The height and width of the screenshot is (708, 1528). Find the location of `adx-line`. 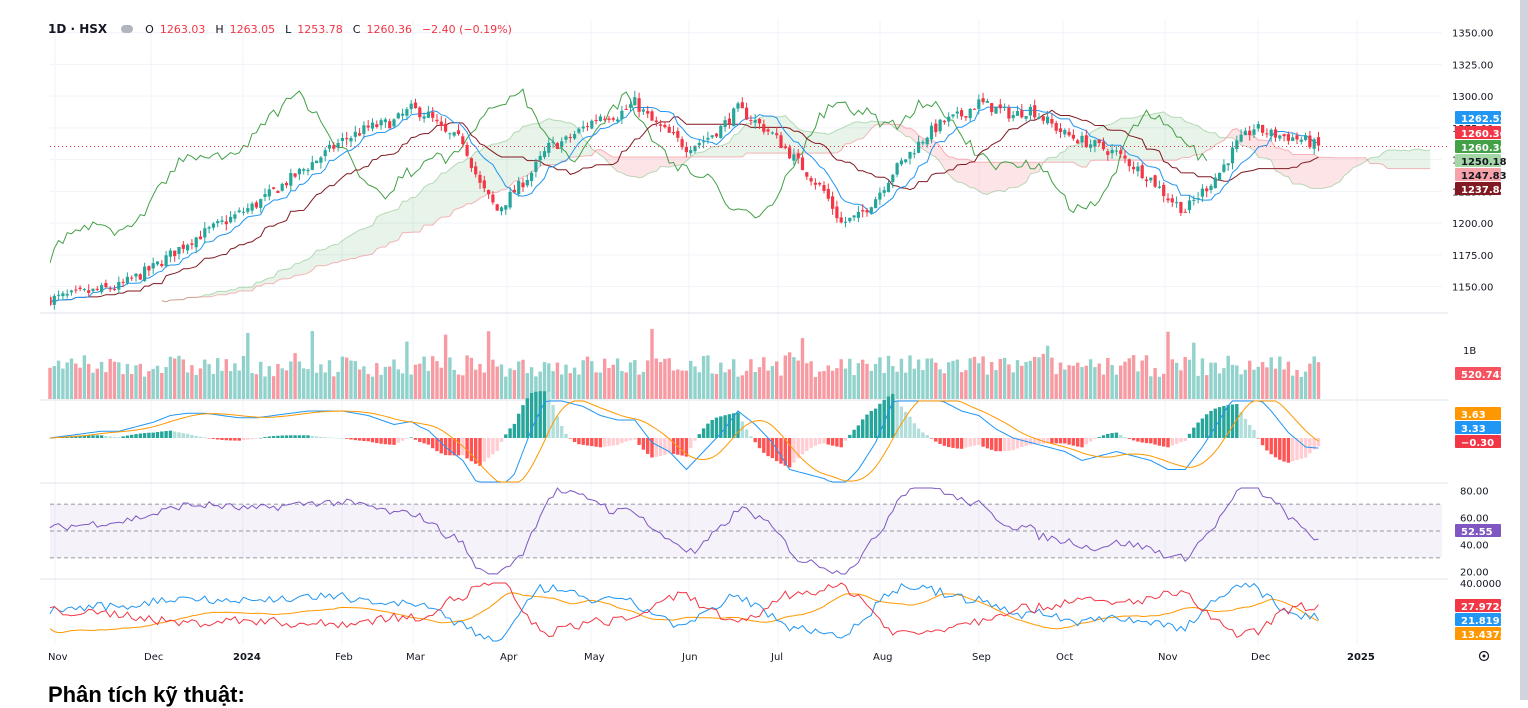

adx-line is located at coordinates (684, 613).